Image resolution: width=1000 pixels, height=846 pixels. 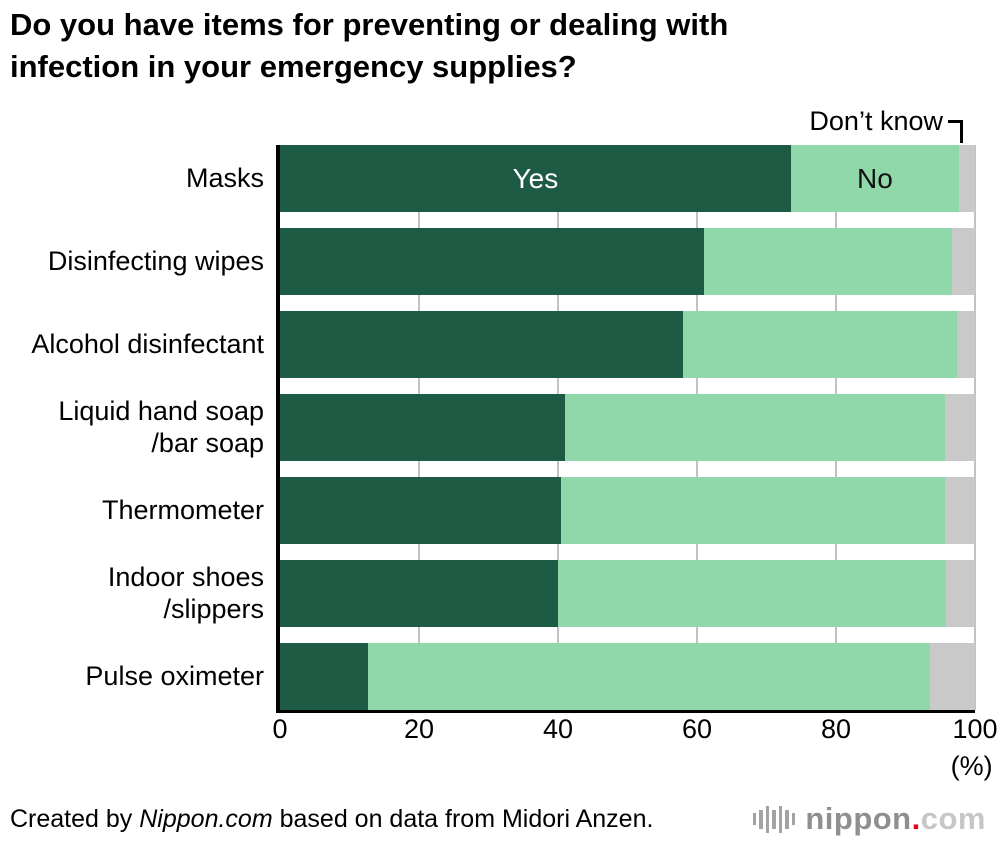 What do you see at coordinates (858, 818) in the screenshot?
I see `logo-main: nippon` at bounding box center [858, 818].